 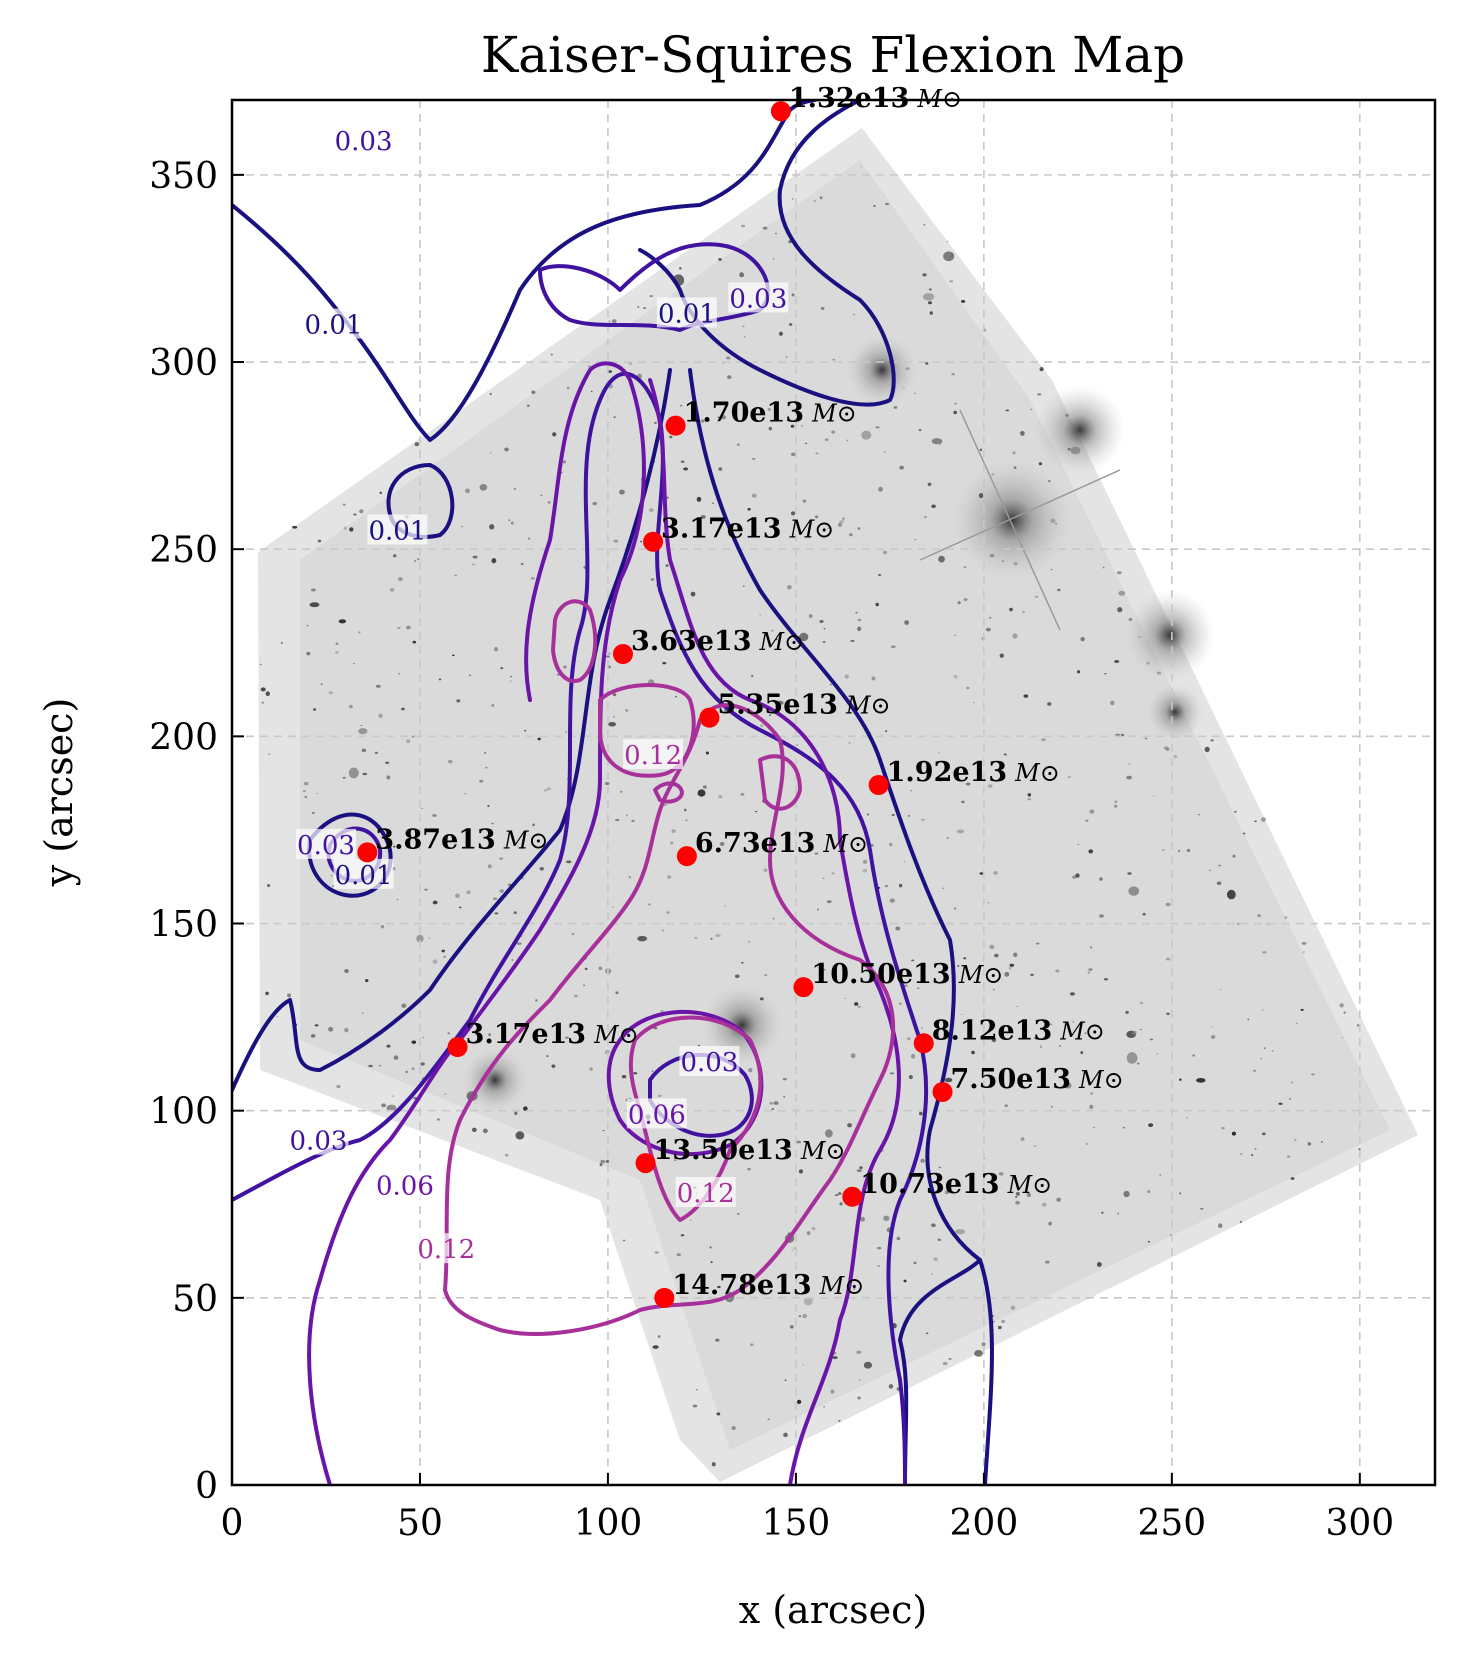 I want to click on x-tick-labels: 0 50 100 150 200 250 300, so click(x=808, y=1523).